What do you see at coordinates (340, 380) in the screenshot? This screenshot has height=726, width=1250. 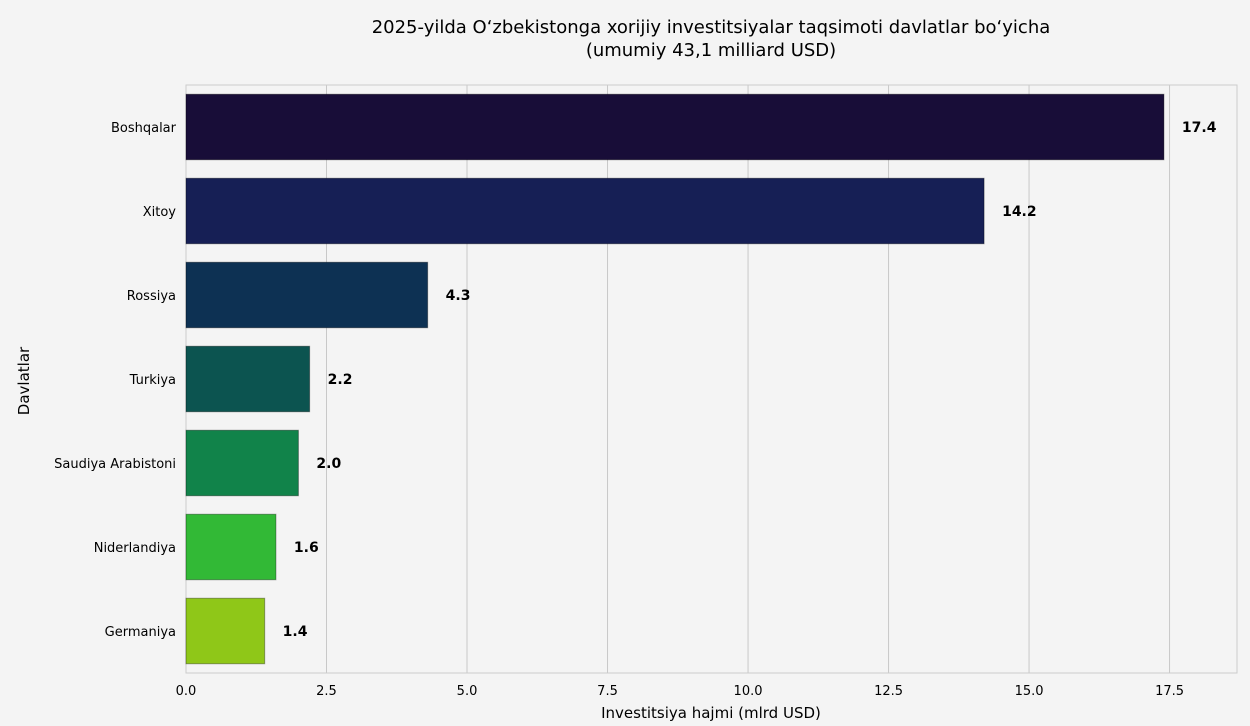 I see `bar-value-label: 2.2` at bounding box center [340, 380].